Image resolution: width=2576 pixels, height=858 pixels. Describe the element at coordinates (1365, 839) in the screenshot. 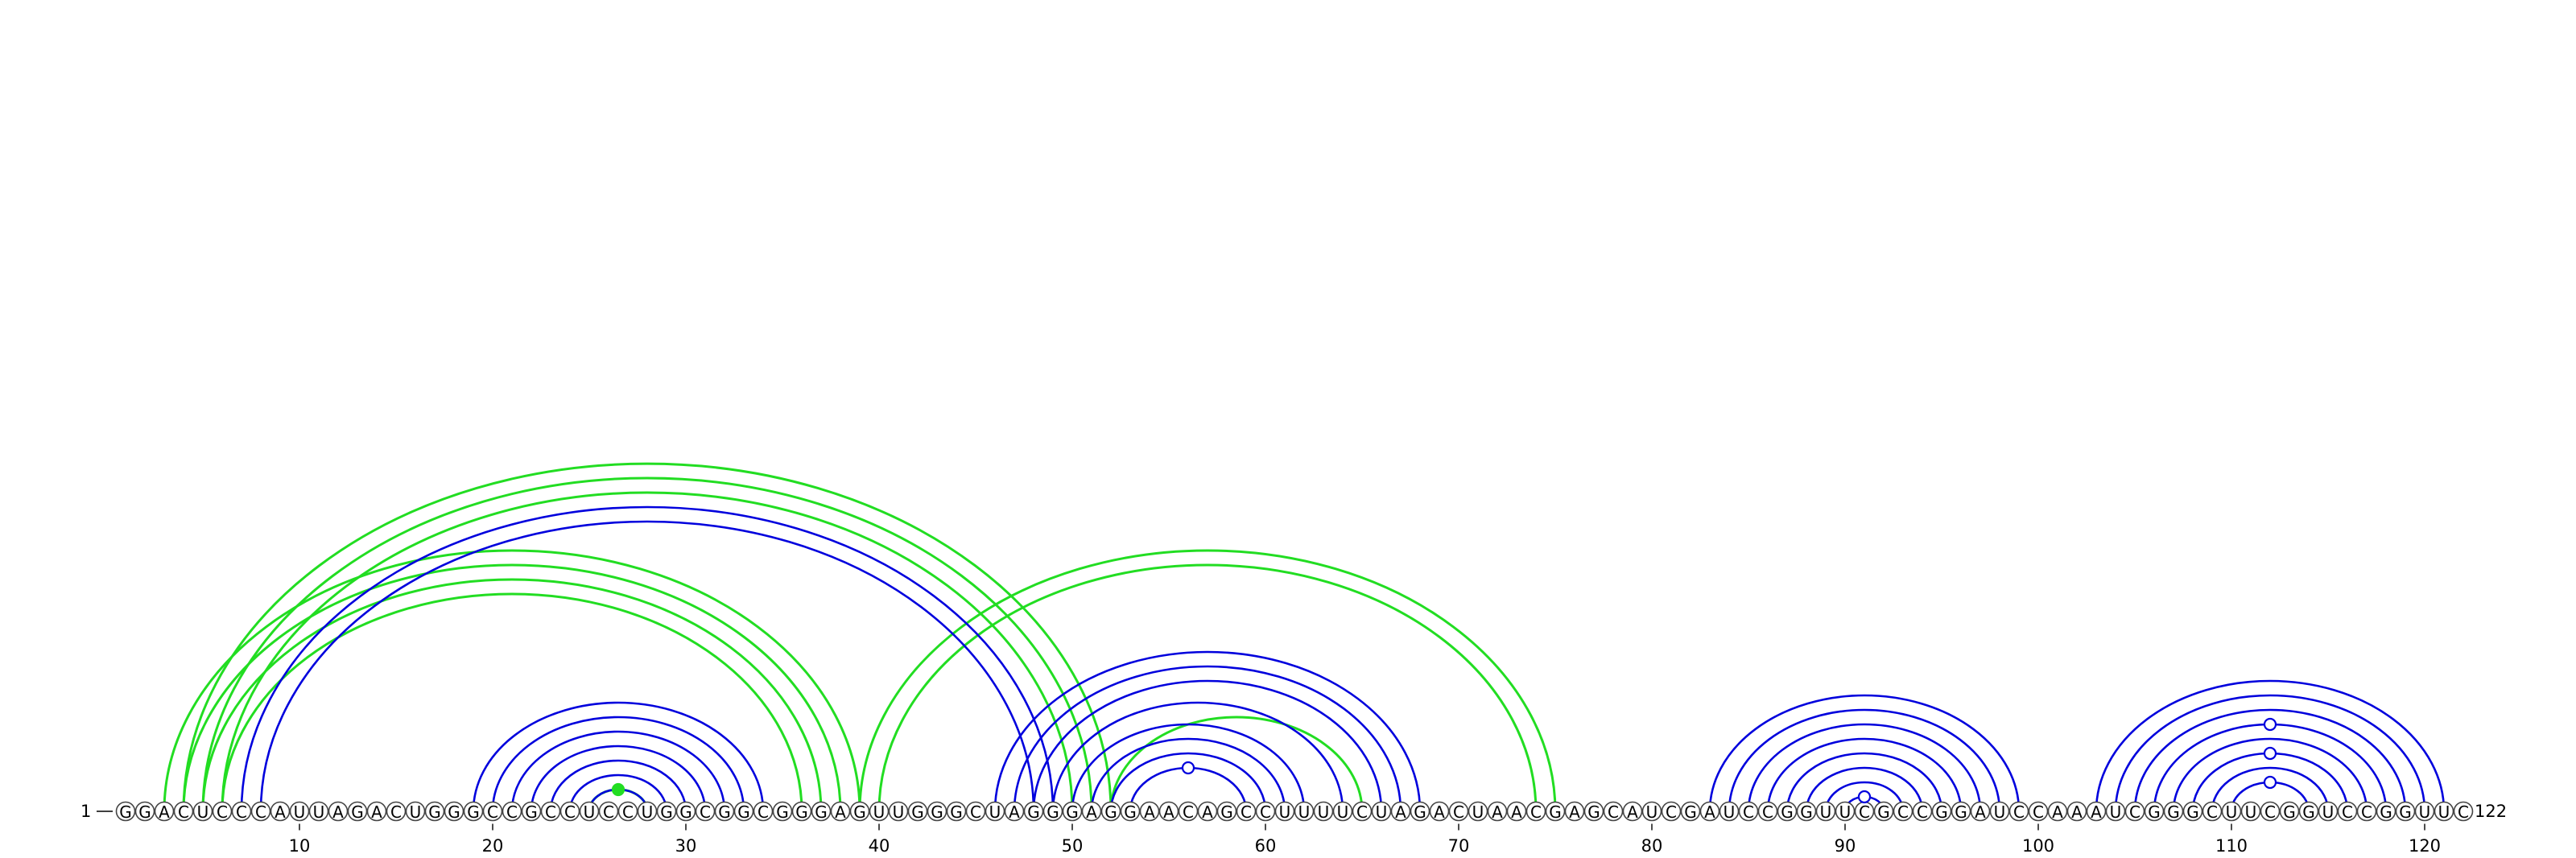

I see `position-ticks: 10 20 30 40 50 60 70 80 90 100 110 120` at that location.